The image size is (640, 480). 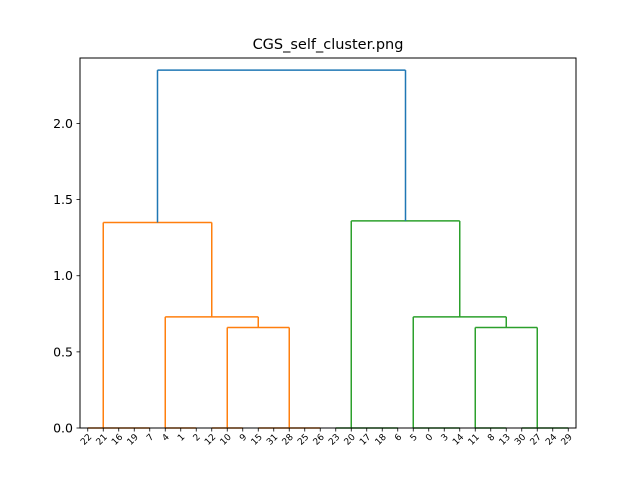 What do you see at coordinates (429, 437) in the screenshot?
I see `leaf-label: 0` at bounding box center [429, 437].